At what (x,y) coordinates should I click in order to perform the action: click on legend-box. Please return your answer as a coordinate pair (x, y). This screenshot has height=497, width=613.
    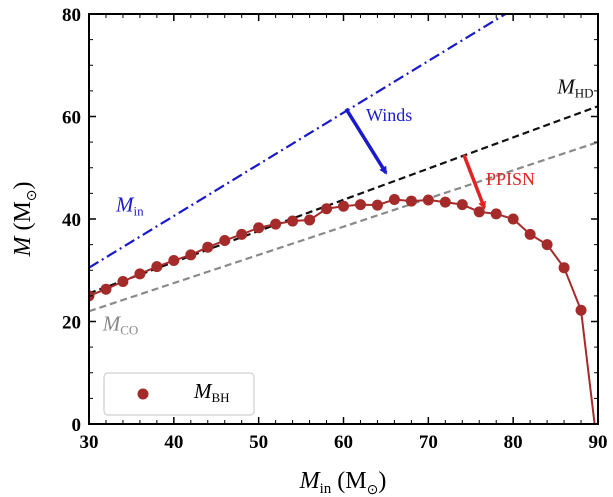
    Looking at the image, I should click on (179, 394).